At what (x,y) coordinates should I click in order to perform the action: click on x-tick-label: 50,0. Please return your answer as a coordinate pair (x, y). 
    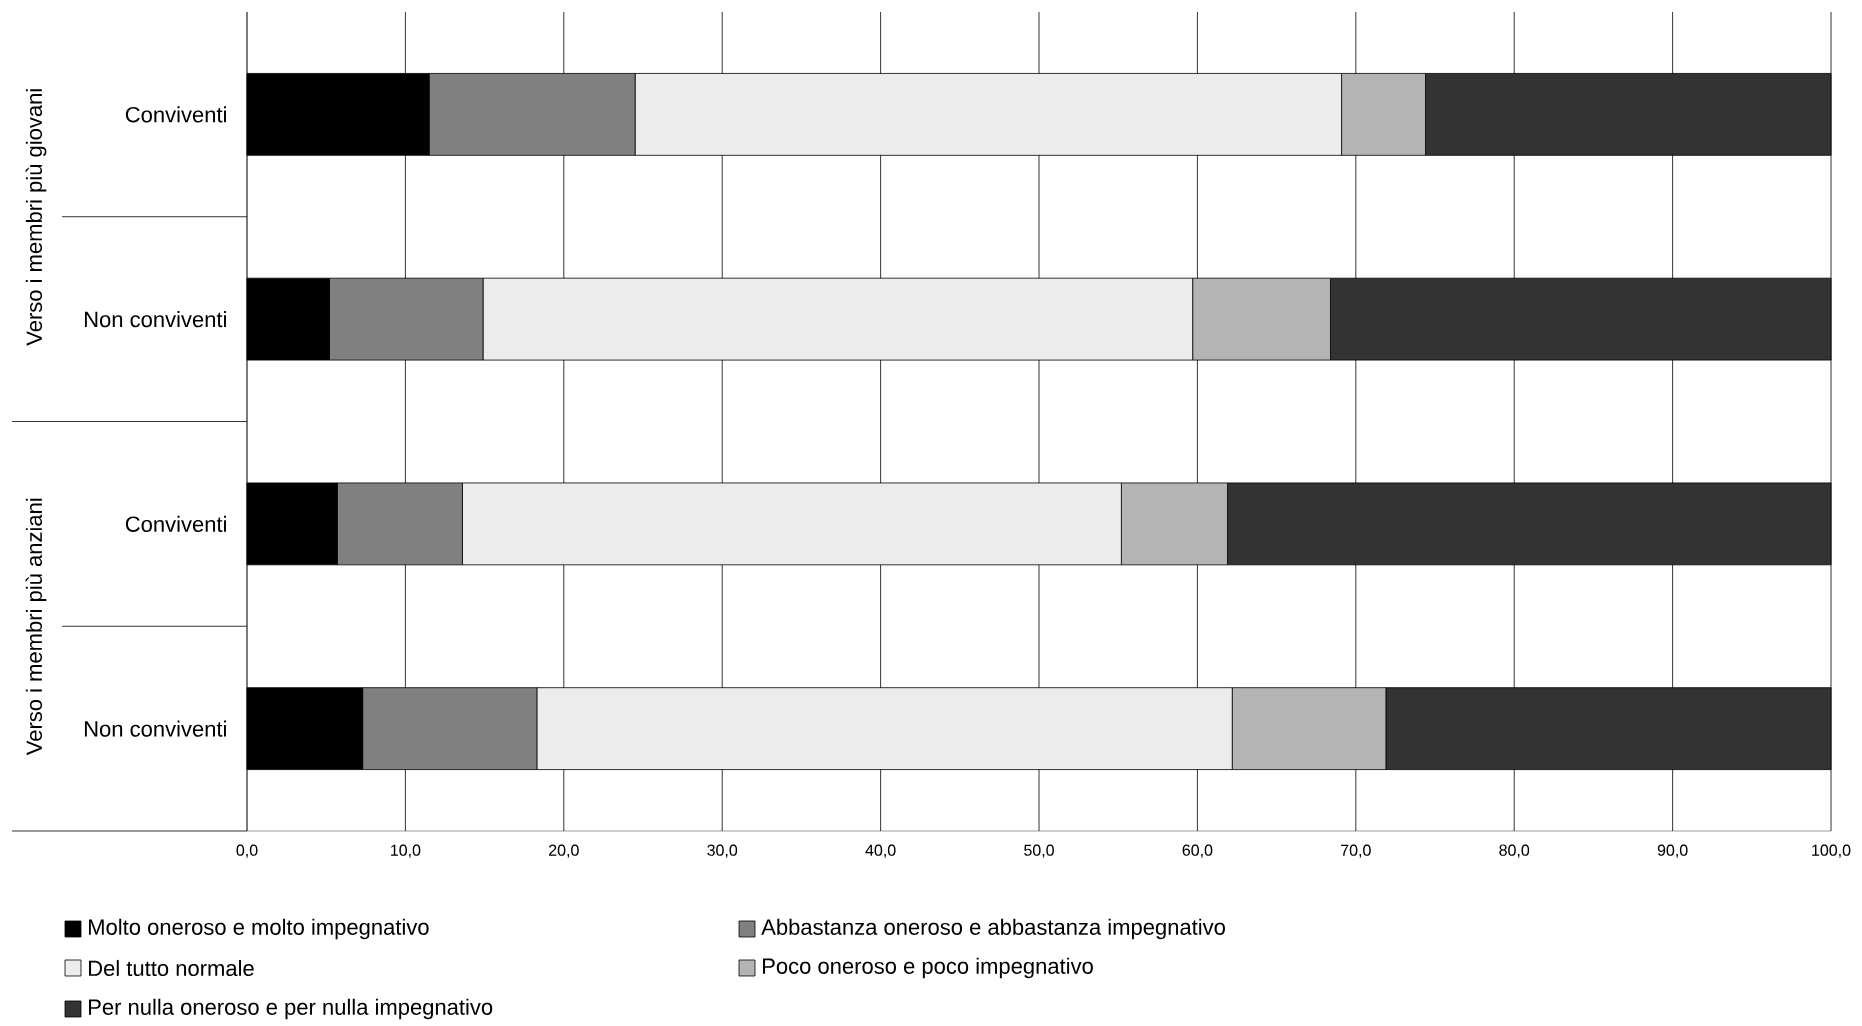
    Looking at the image, I should click on (1039, 851).